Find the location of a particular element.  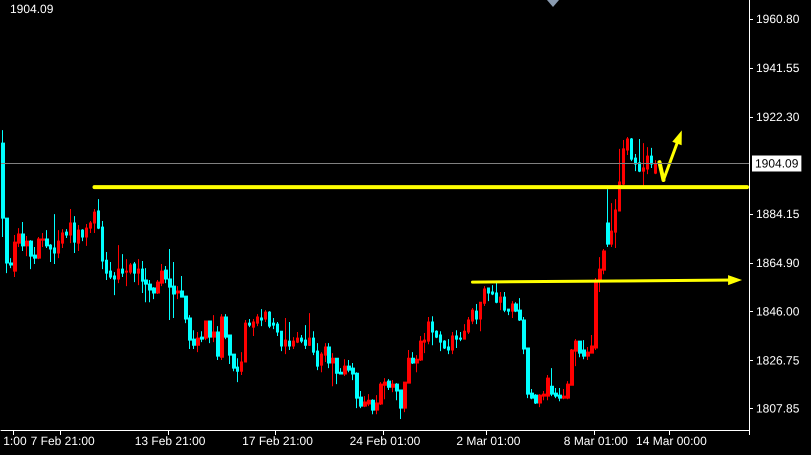

x-tick-label: 13 Feb 21:00 is located at coordinates (170, 441).